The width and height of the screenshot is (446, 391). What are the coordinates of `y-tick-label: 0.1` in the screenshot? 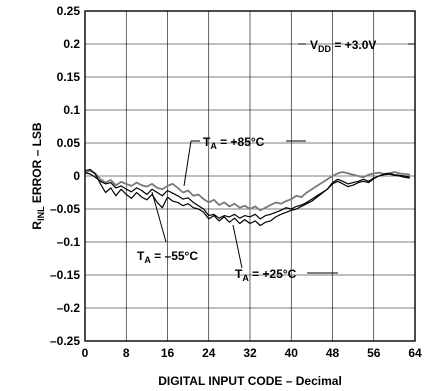 It's located at (71, 110).